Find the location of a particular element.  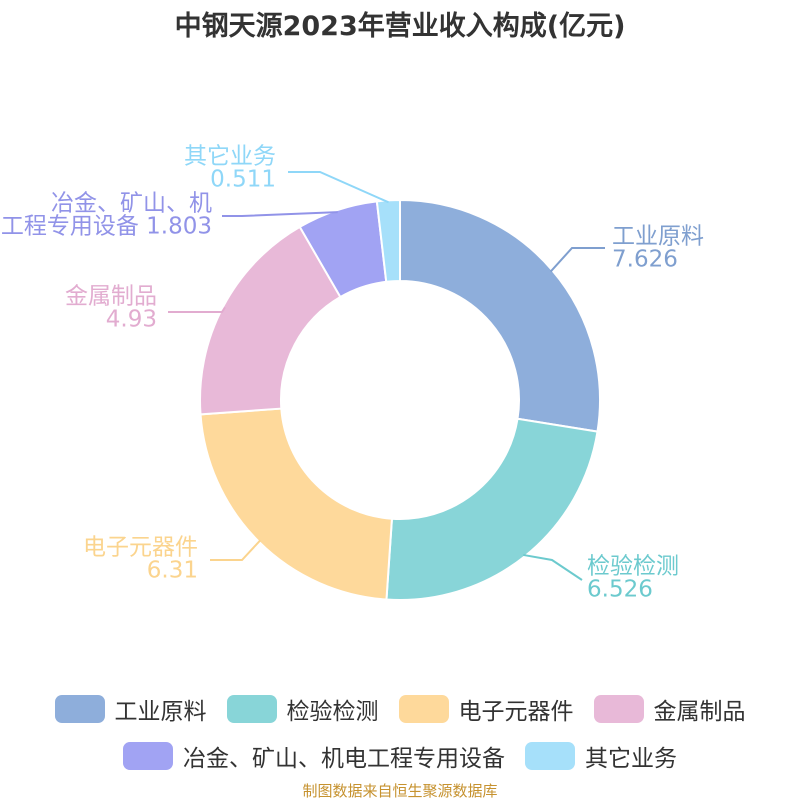

data-label: 6.31 is located at coordinates (172, 571).